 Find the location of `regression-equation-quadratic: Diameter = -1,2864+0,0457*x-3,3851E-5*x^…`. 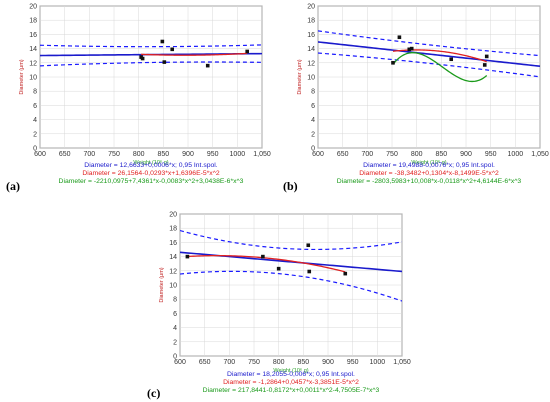

regression-equation-quadratic: Diameter = -1,2864+0,0457*x-3,3851E-5*x^… is located at coordinates (291, 382).